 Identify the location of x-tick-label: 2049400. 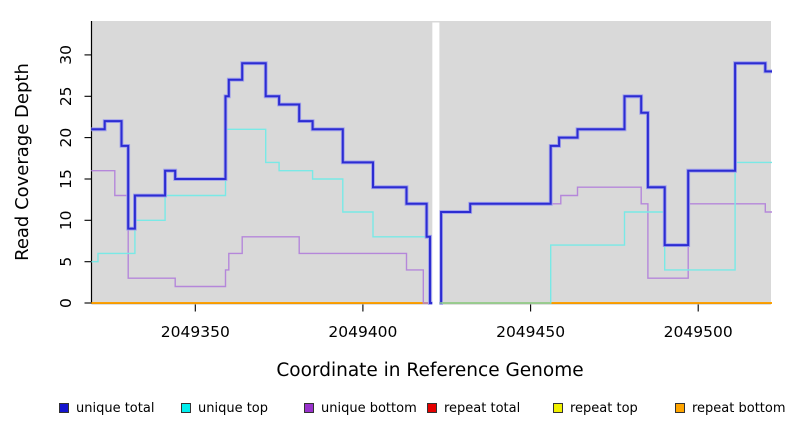
(362, 332).